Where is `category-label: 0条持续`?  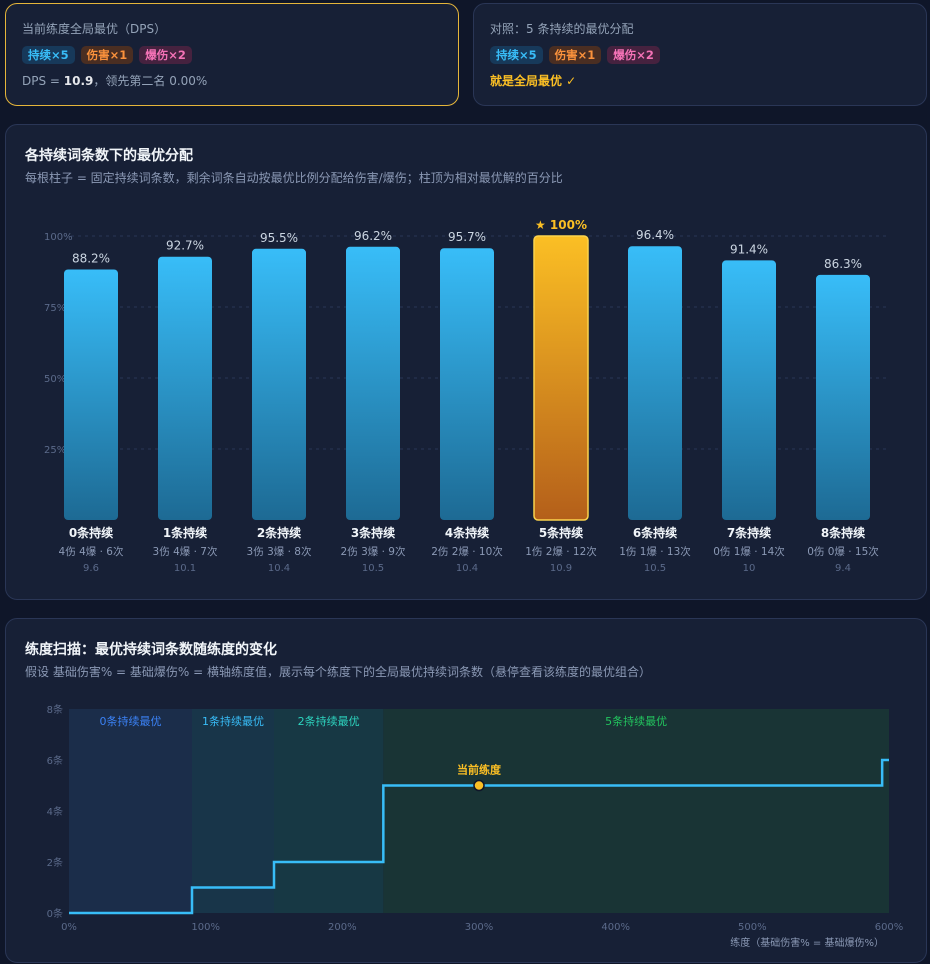
category-label: 0条持续 is located at coordinates (91, 532).